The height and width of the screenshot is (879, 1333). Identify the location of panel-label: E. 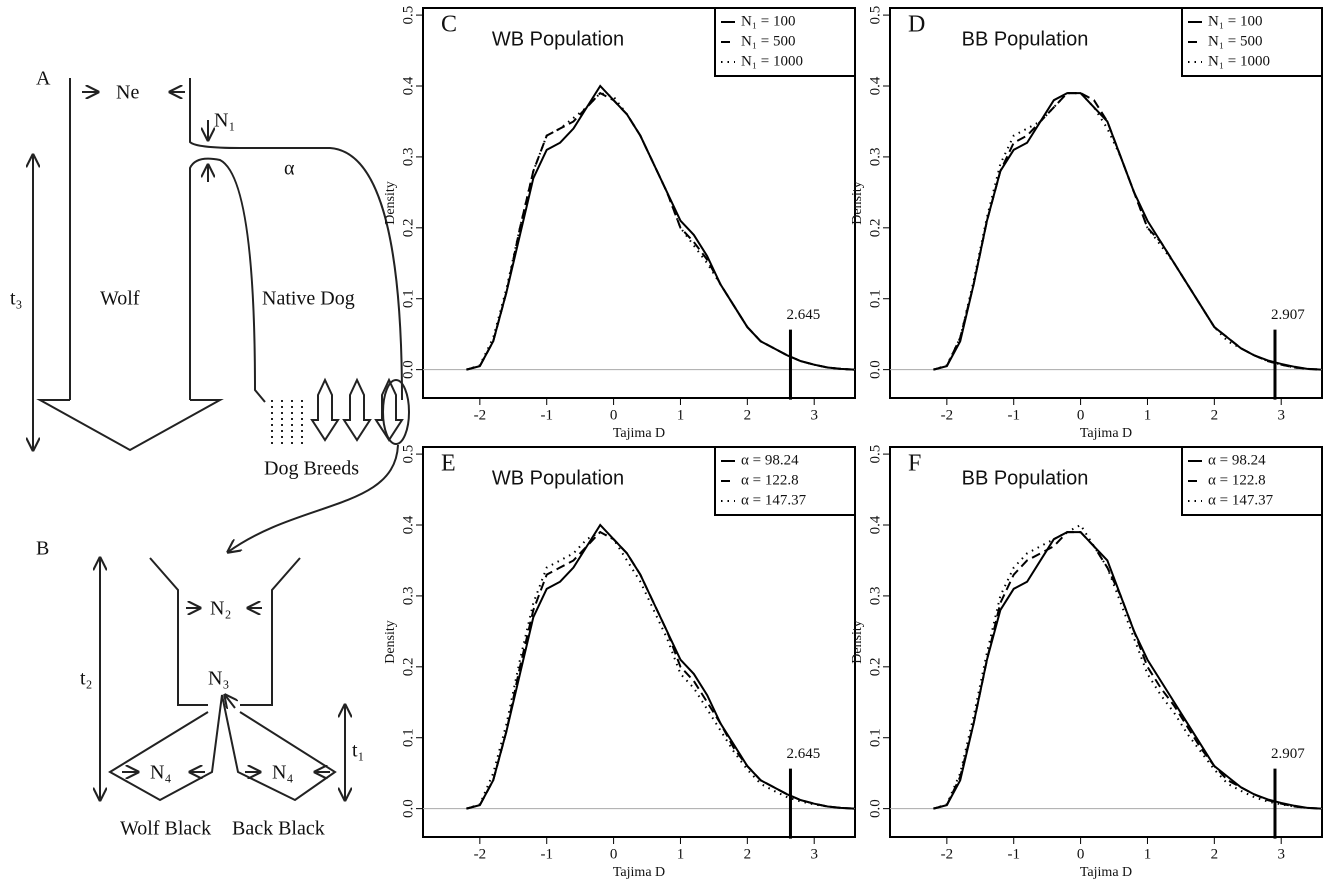
(448, 464).